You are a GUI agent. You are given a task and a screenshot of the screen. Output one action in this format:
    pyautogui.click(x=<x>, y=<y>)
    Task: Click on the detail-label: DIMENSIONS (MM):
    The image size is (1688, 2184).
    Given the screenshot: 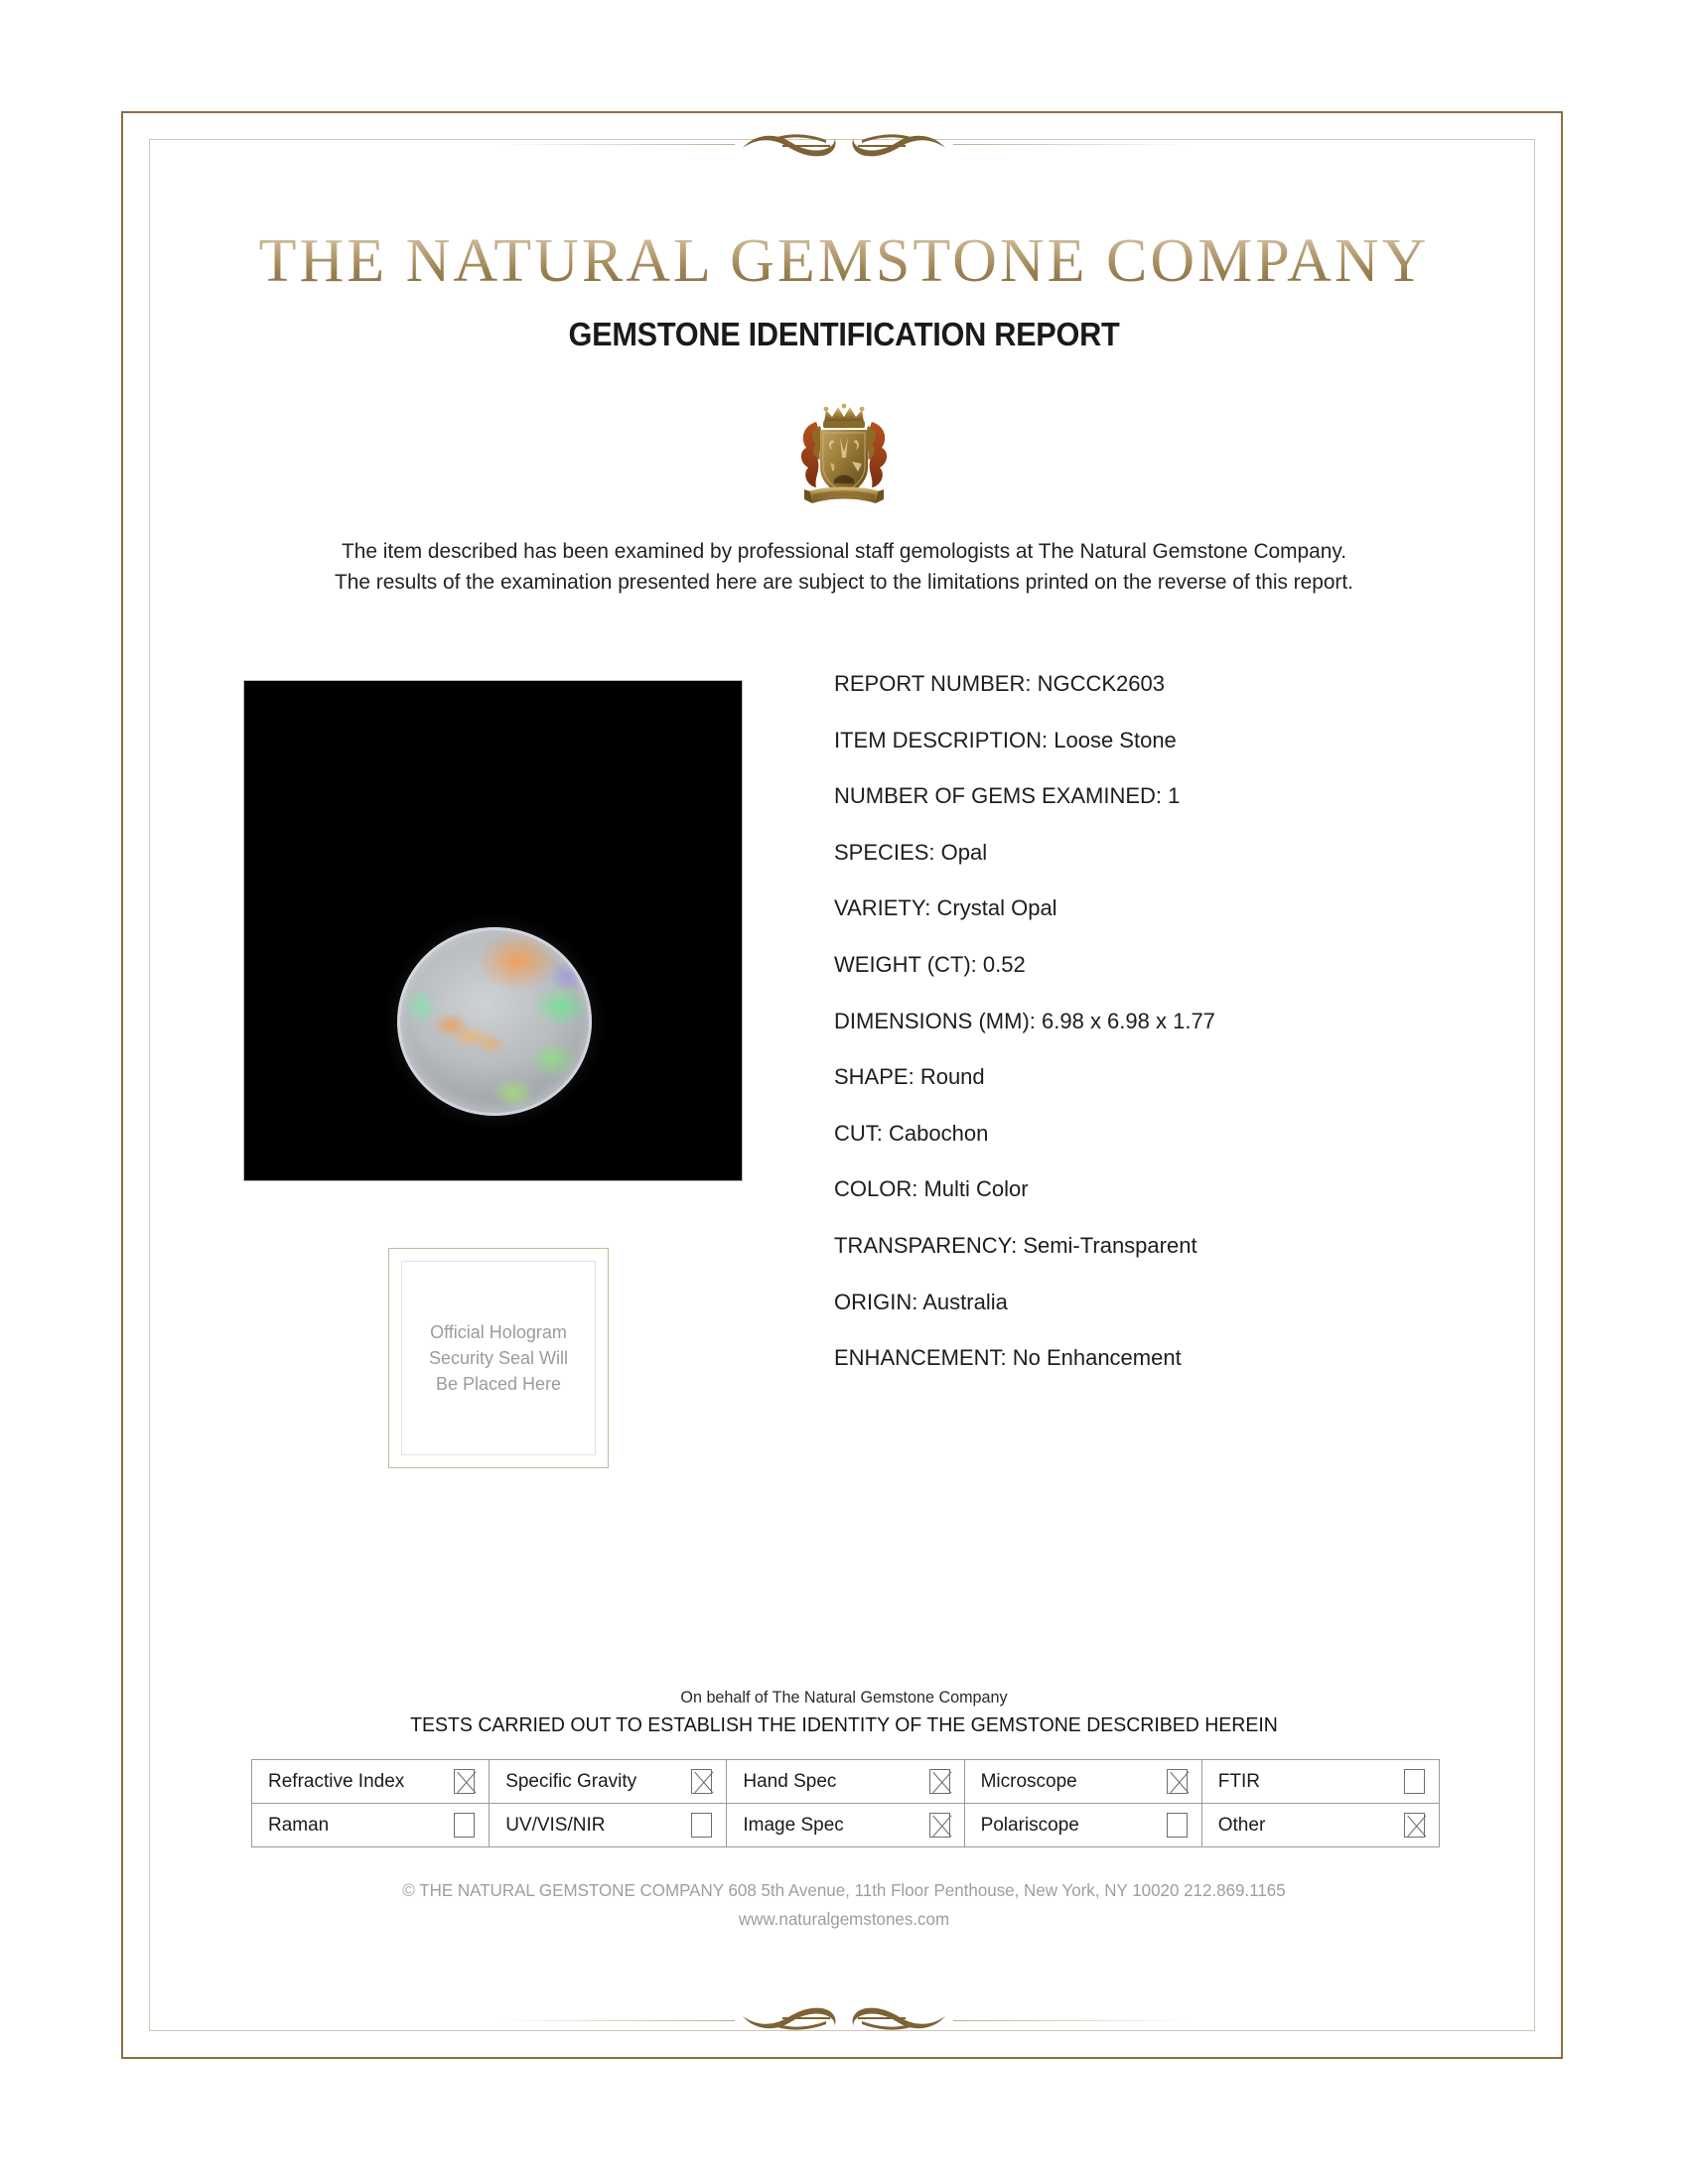 What is the action you would take?
    pyautogui.click(x=935, y=1020)
    